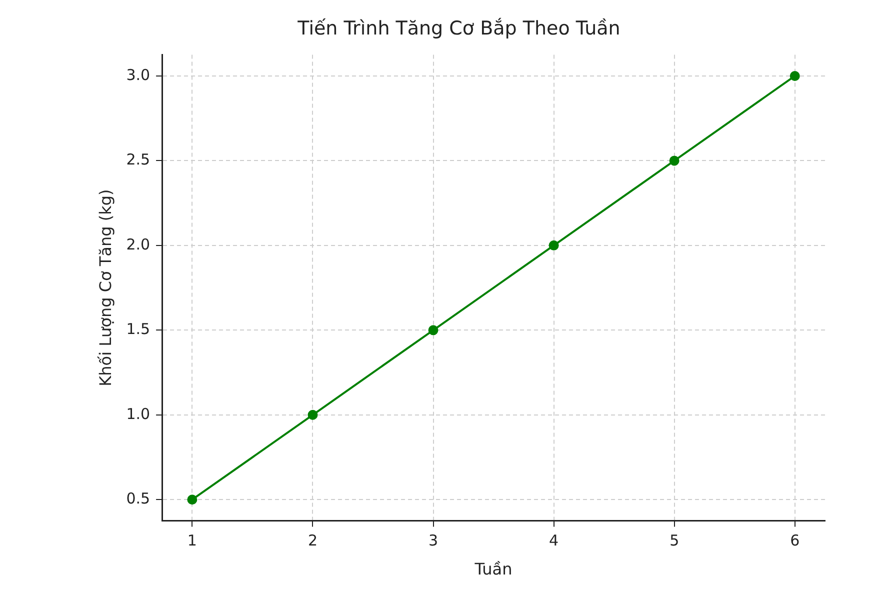  I want to click on y-tick-label: 2.5, so click(138, 159).